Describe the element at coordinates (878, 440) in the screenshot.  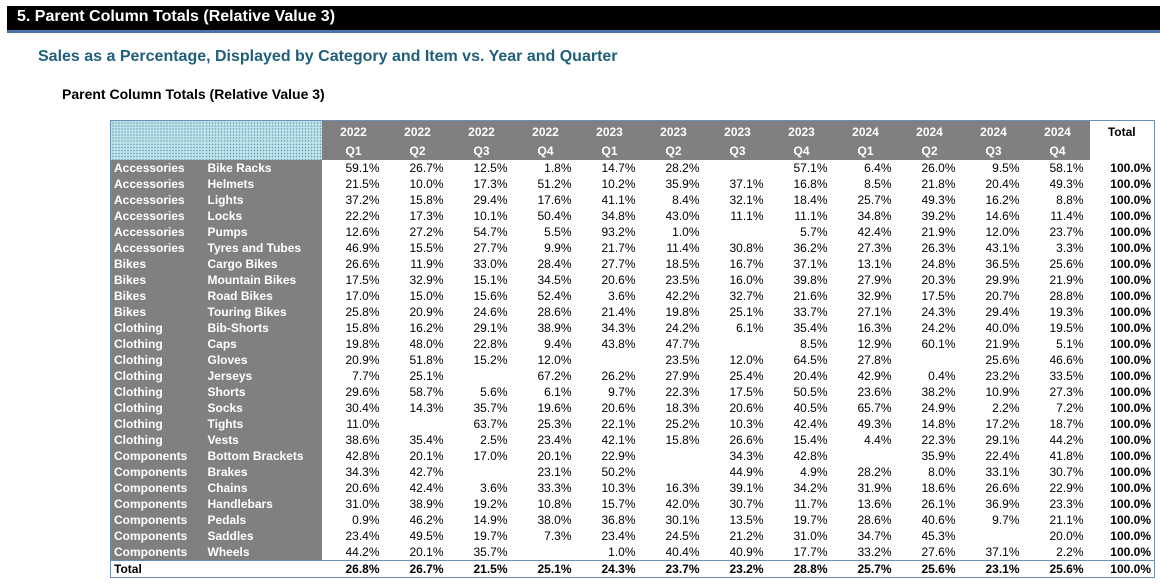
I see `value-cell: 4.4%` at that location.